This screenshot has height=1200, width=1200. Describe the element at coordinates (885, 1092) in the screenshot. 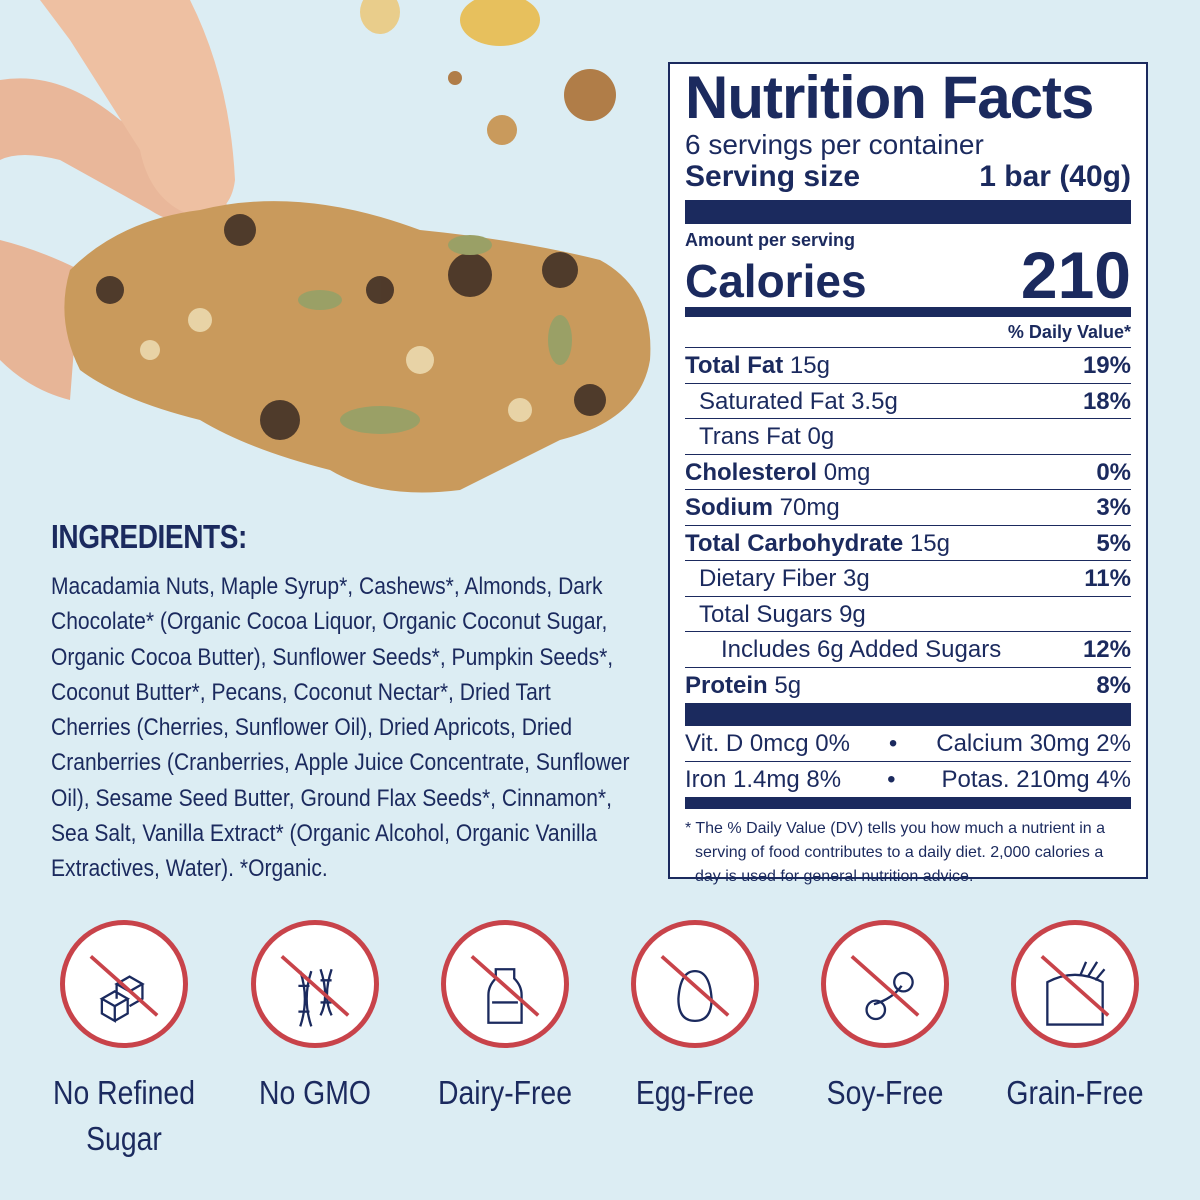

I see `badge-label: Soy-Free` at that location.